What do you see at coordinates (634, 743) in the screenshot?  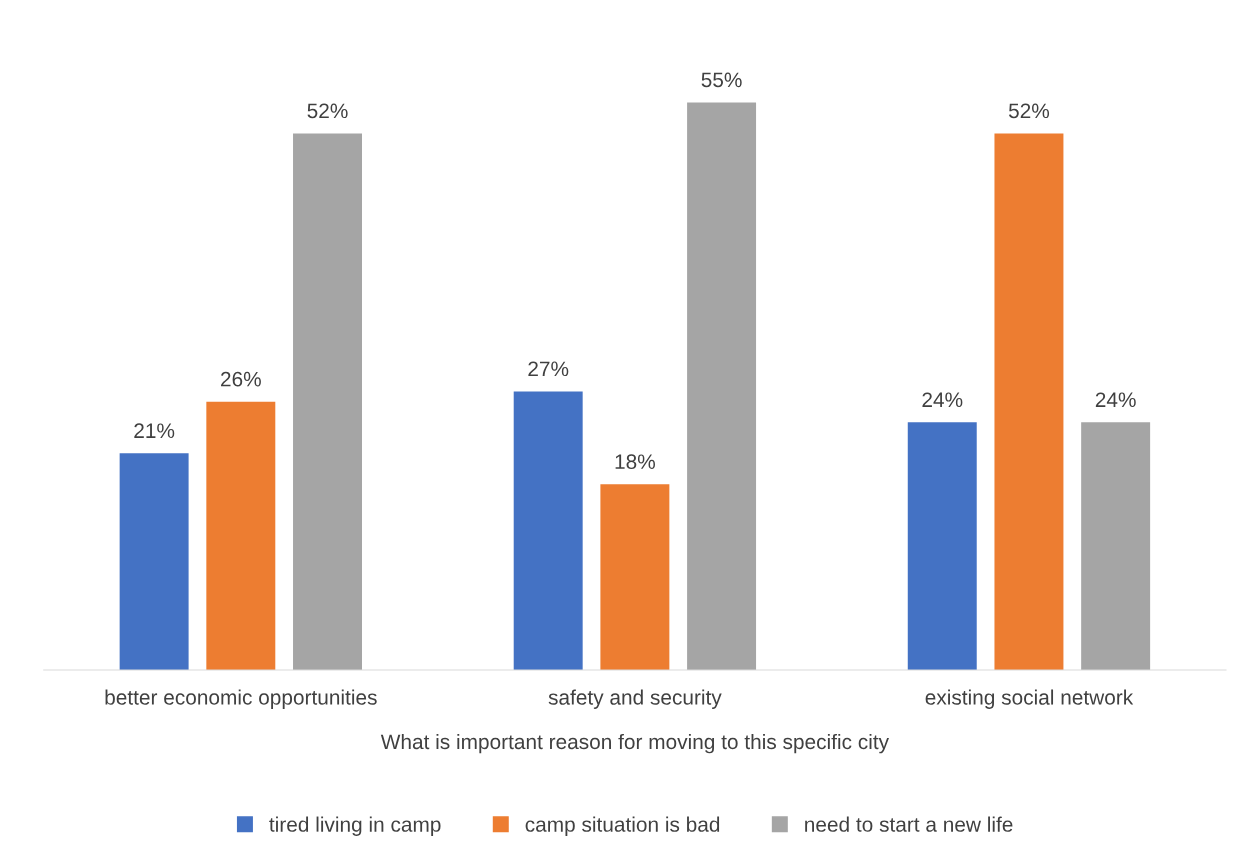 I see `x-axis-title: What is important reason for moving to this specific city` at bounding box center [634, 743].